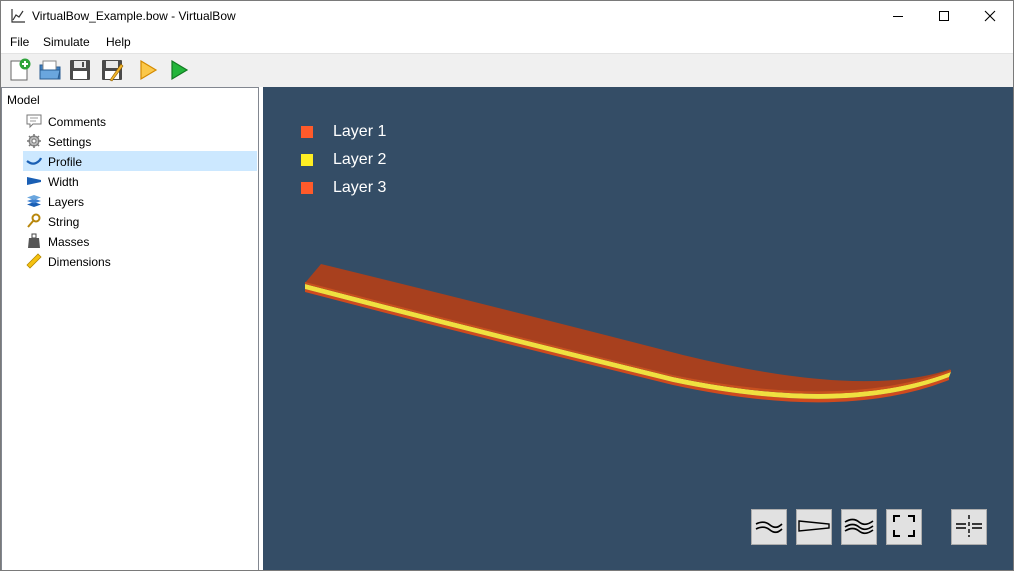 This screenshot has height=571, width=1014. I want to click on window-title: VirtualBow_Example.bow - VirtualBow, so click(134, 16).